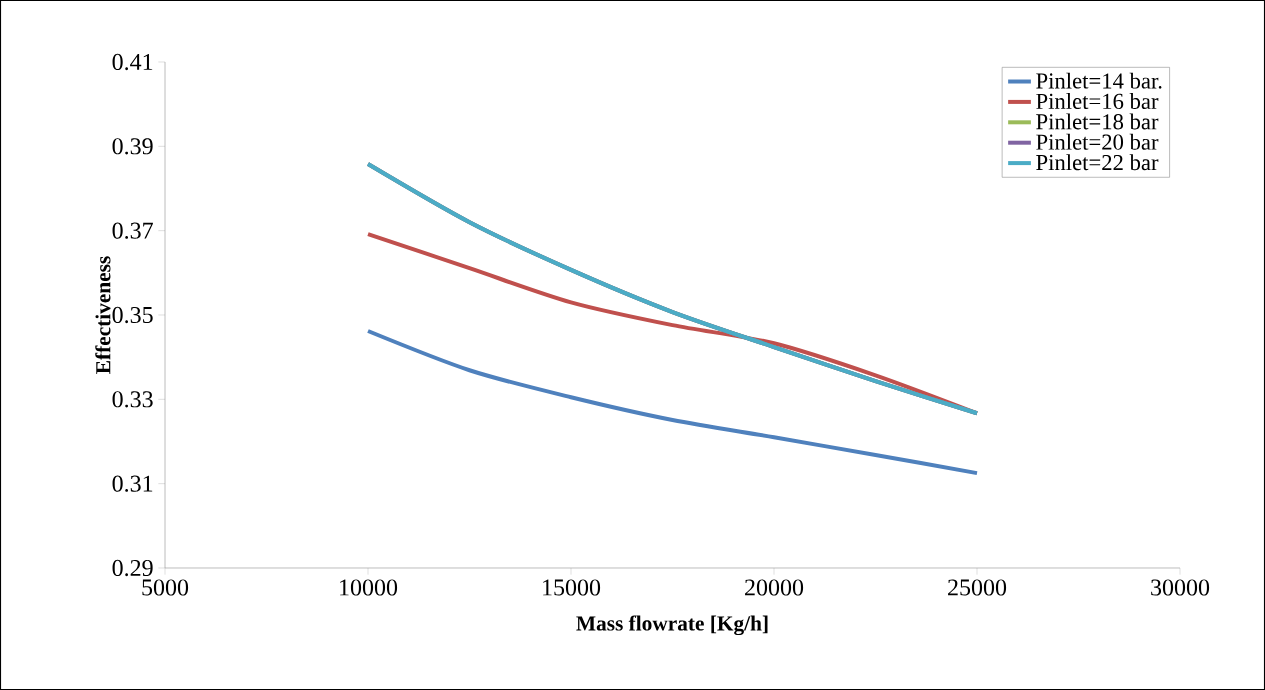  I want to click on legend-label: Pinlet=16 bar, so click(1097, 101).